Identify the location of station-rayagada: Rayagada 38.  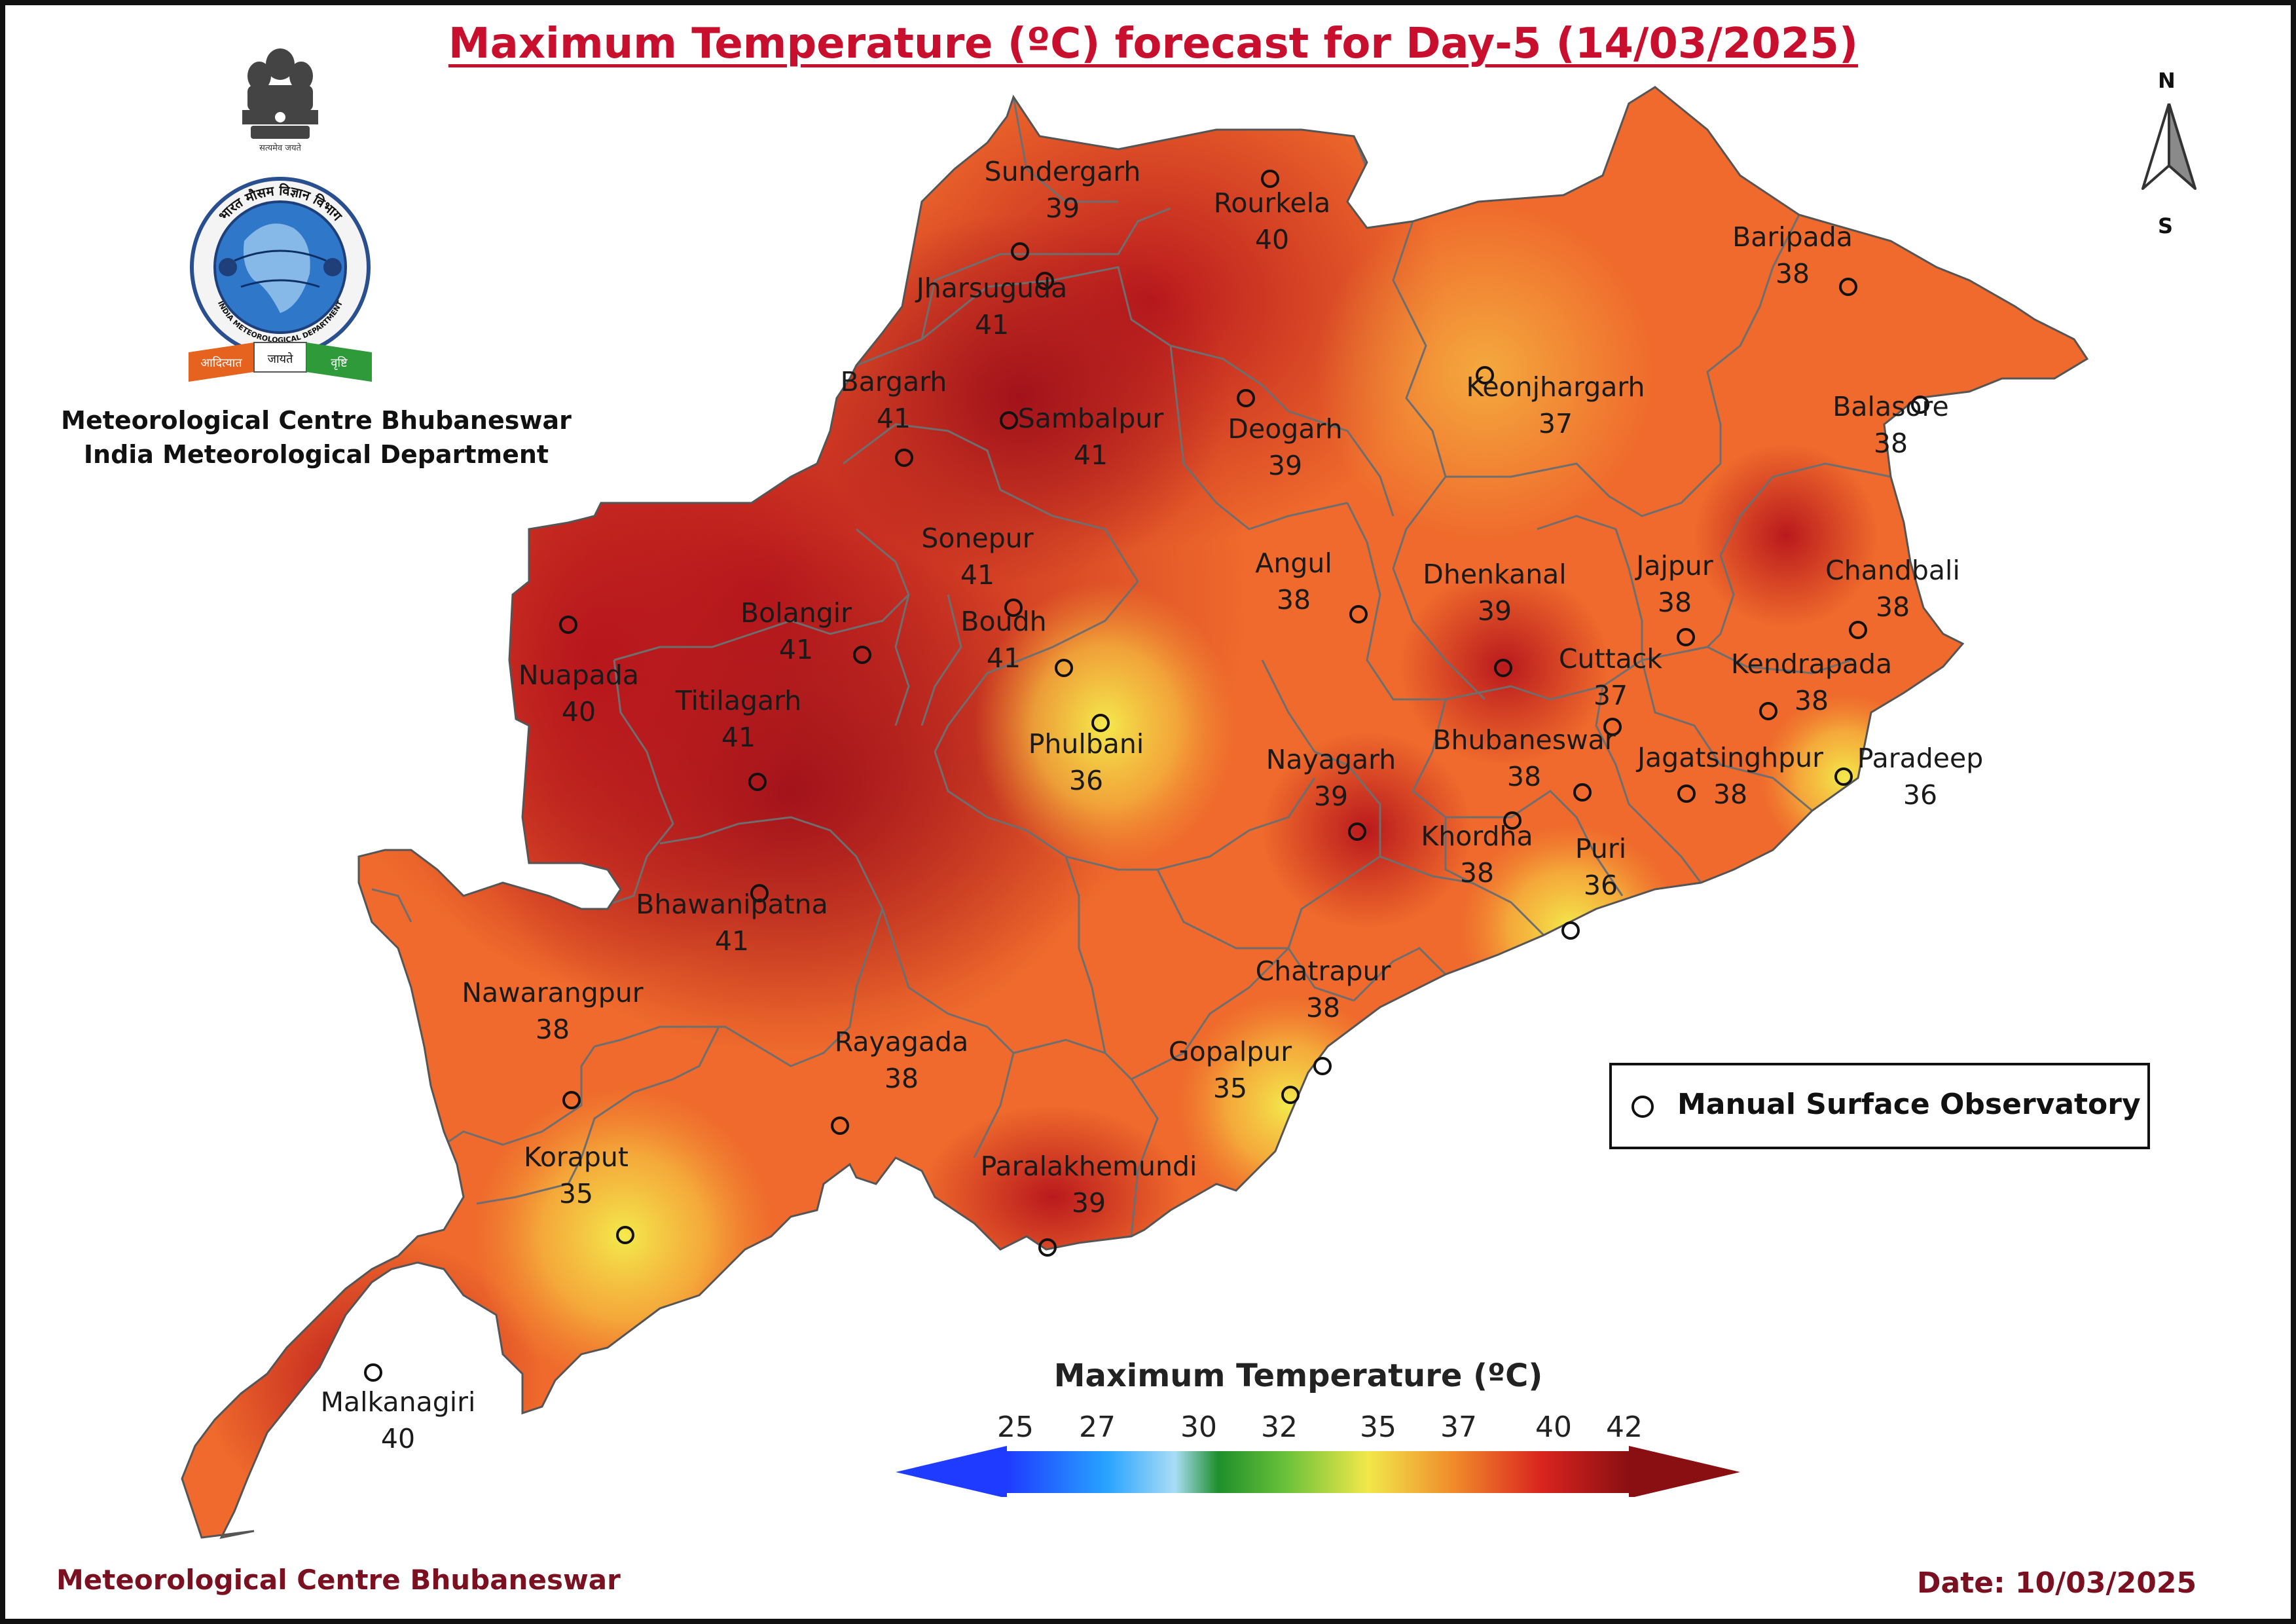
(899, 1080).